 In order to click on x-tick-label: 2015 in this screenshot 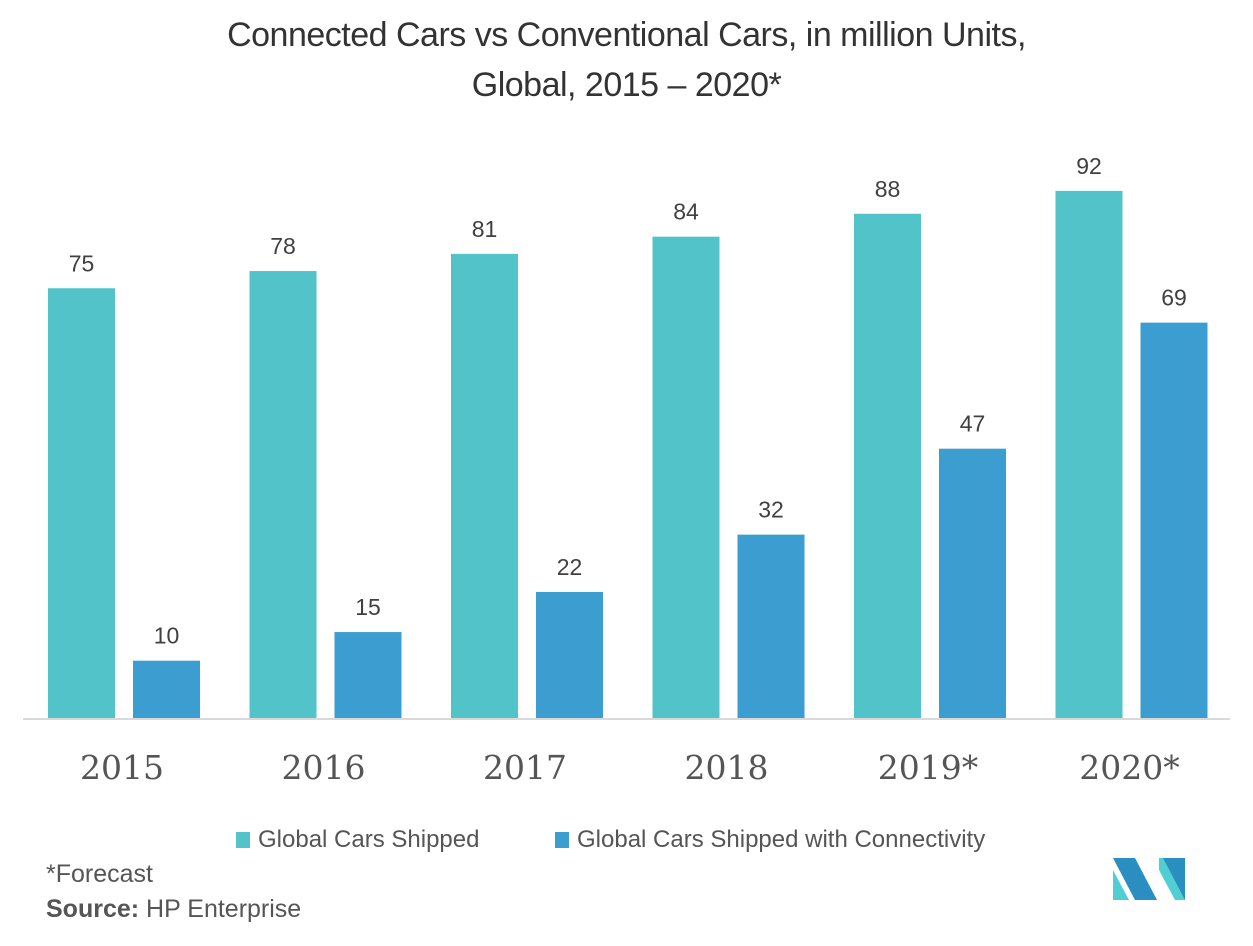, I will do `click(122, 767)`.